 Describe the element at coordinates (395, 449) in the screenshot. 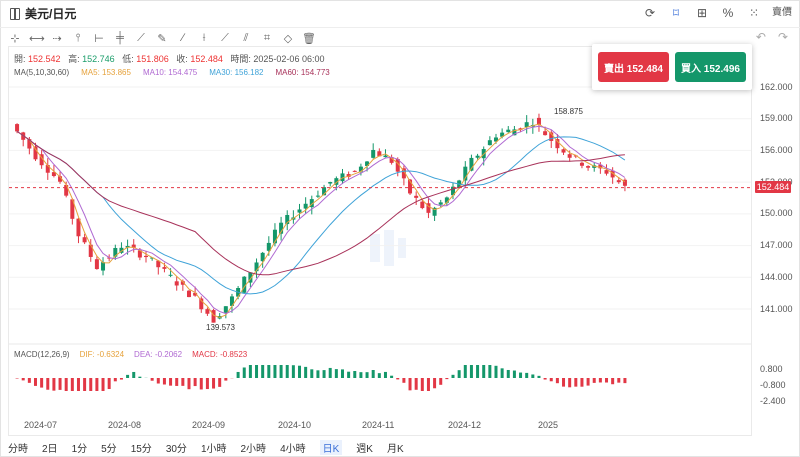

I see `period-tab: 月K` at that location.